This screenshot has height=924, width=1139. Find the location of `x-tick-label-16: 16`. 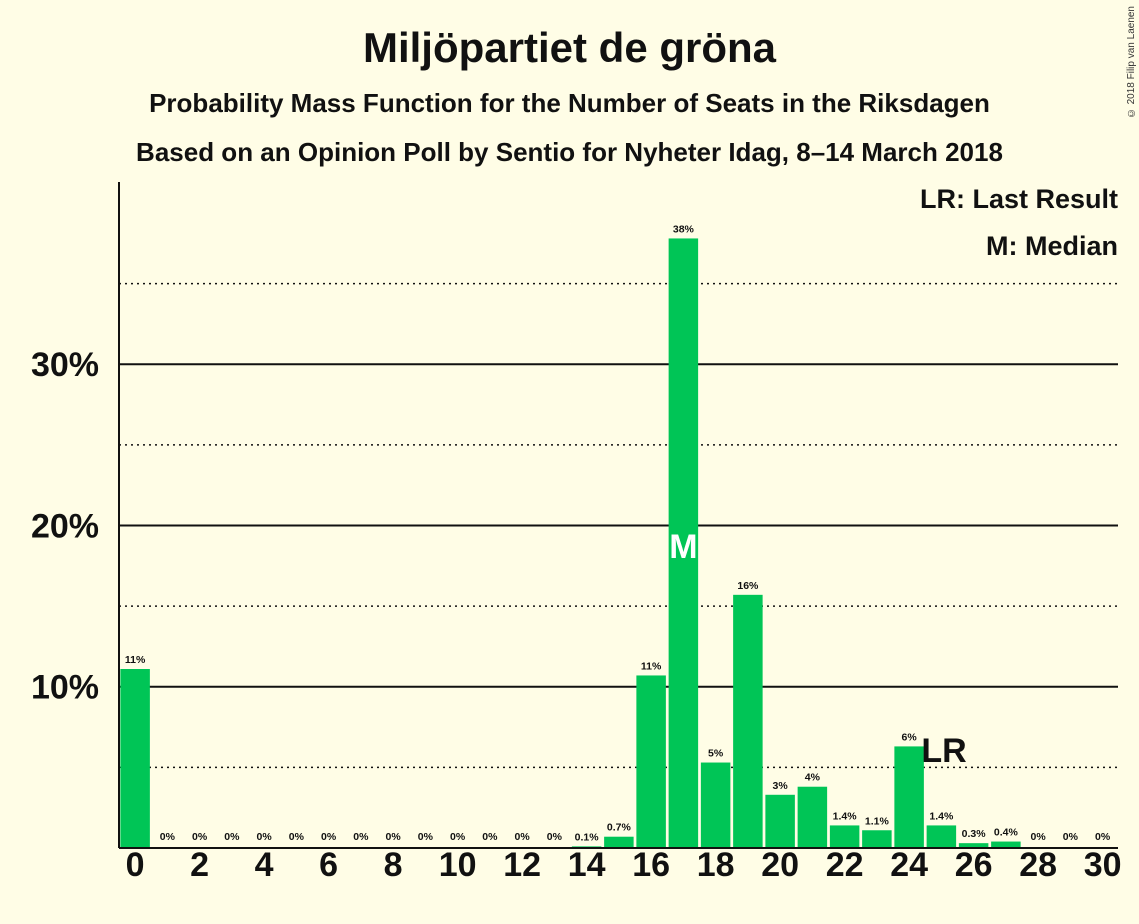

x-tick-label-16: 16 is located at coordinates (651, 865).